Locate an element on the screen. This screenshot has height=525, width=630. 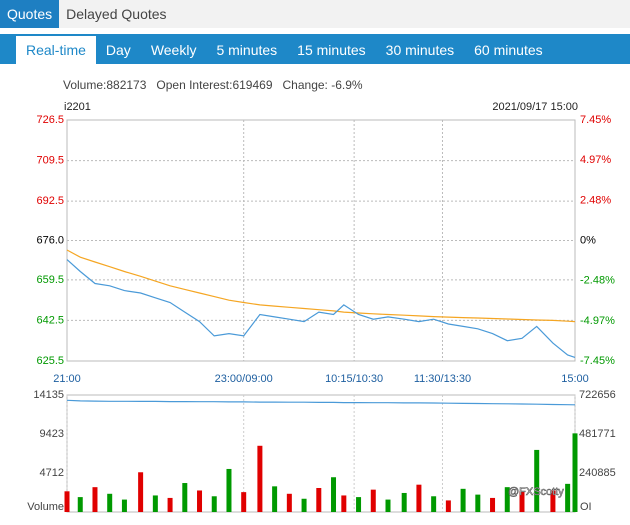
tab: Delayed Quotes is located at coordinates (116, 14).